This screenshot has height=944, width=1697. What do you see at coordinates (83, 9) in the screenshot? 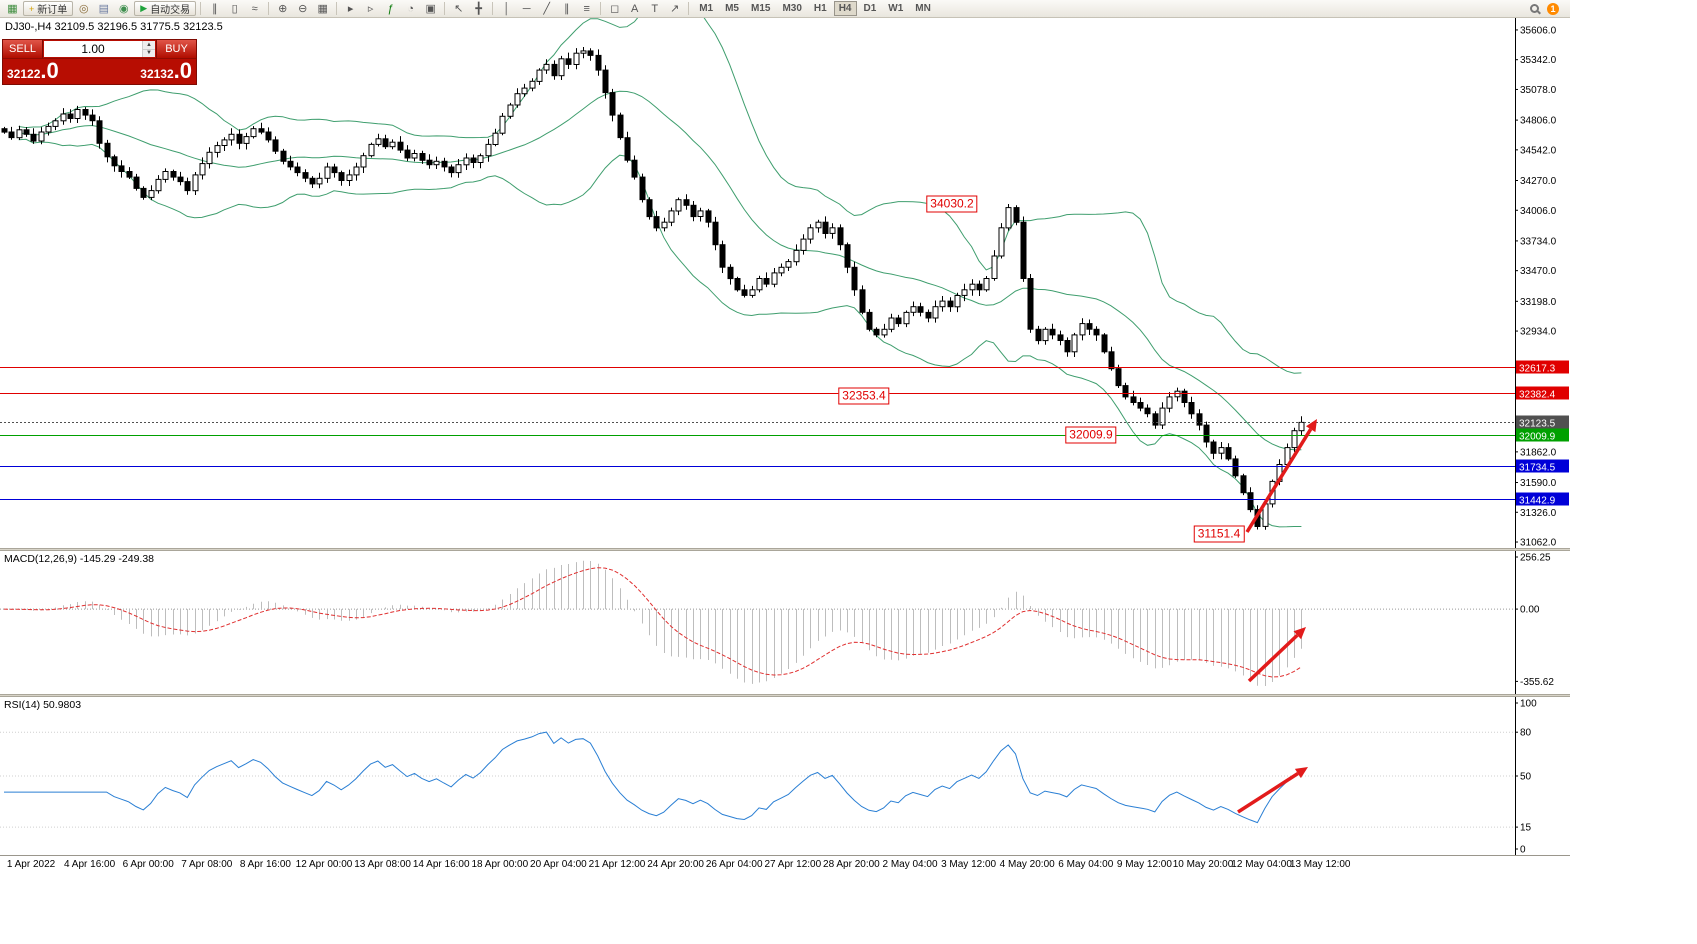
I see `compass-icon: ◎` at bounding box center [83, 9].